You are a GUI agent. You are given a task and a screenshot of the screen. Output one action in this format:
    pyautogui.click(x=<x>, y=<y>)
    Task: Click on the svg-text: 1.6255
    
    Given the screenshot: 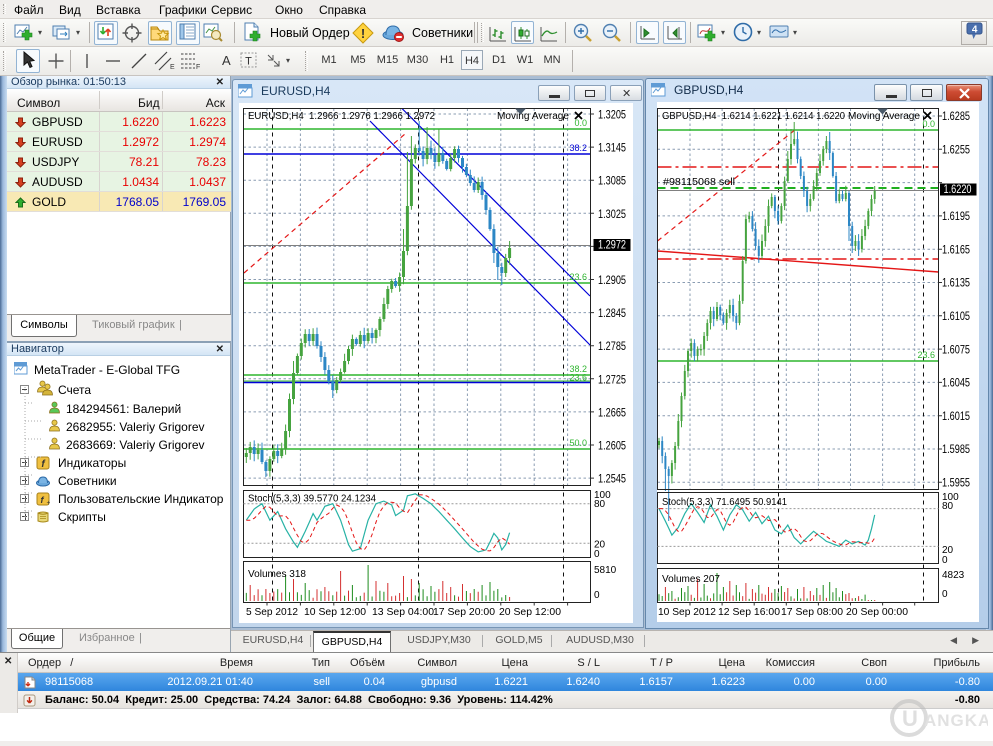 What is the action you would take?
    pyautogui.click(x=956, y=150)
    